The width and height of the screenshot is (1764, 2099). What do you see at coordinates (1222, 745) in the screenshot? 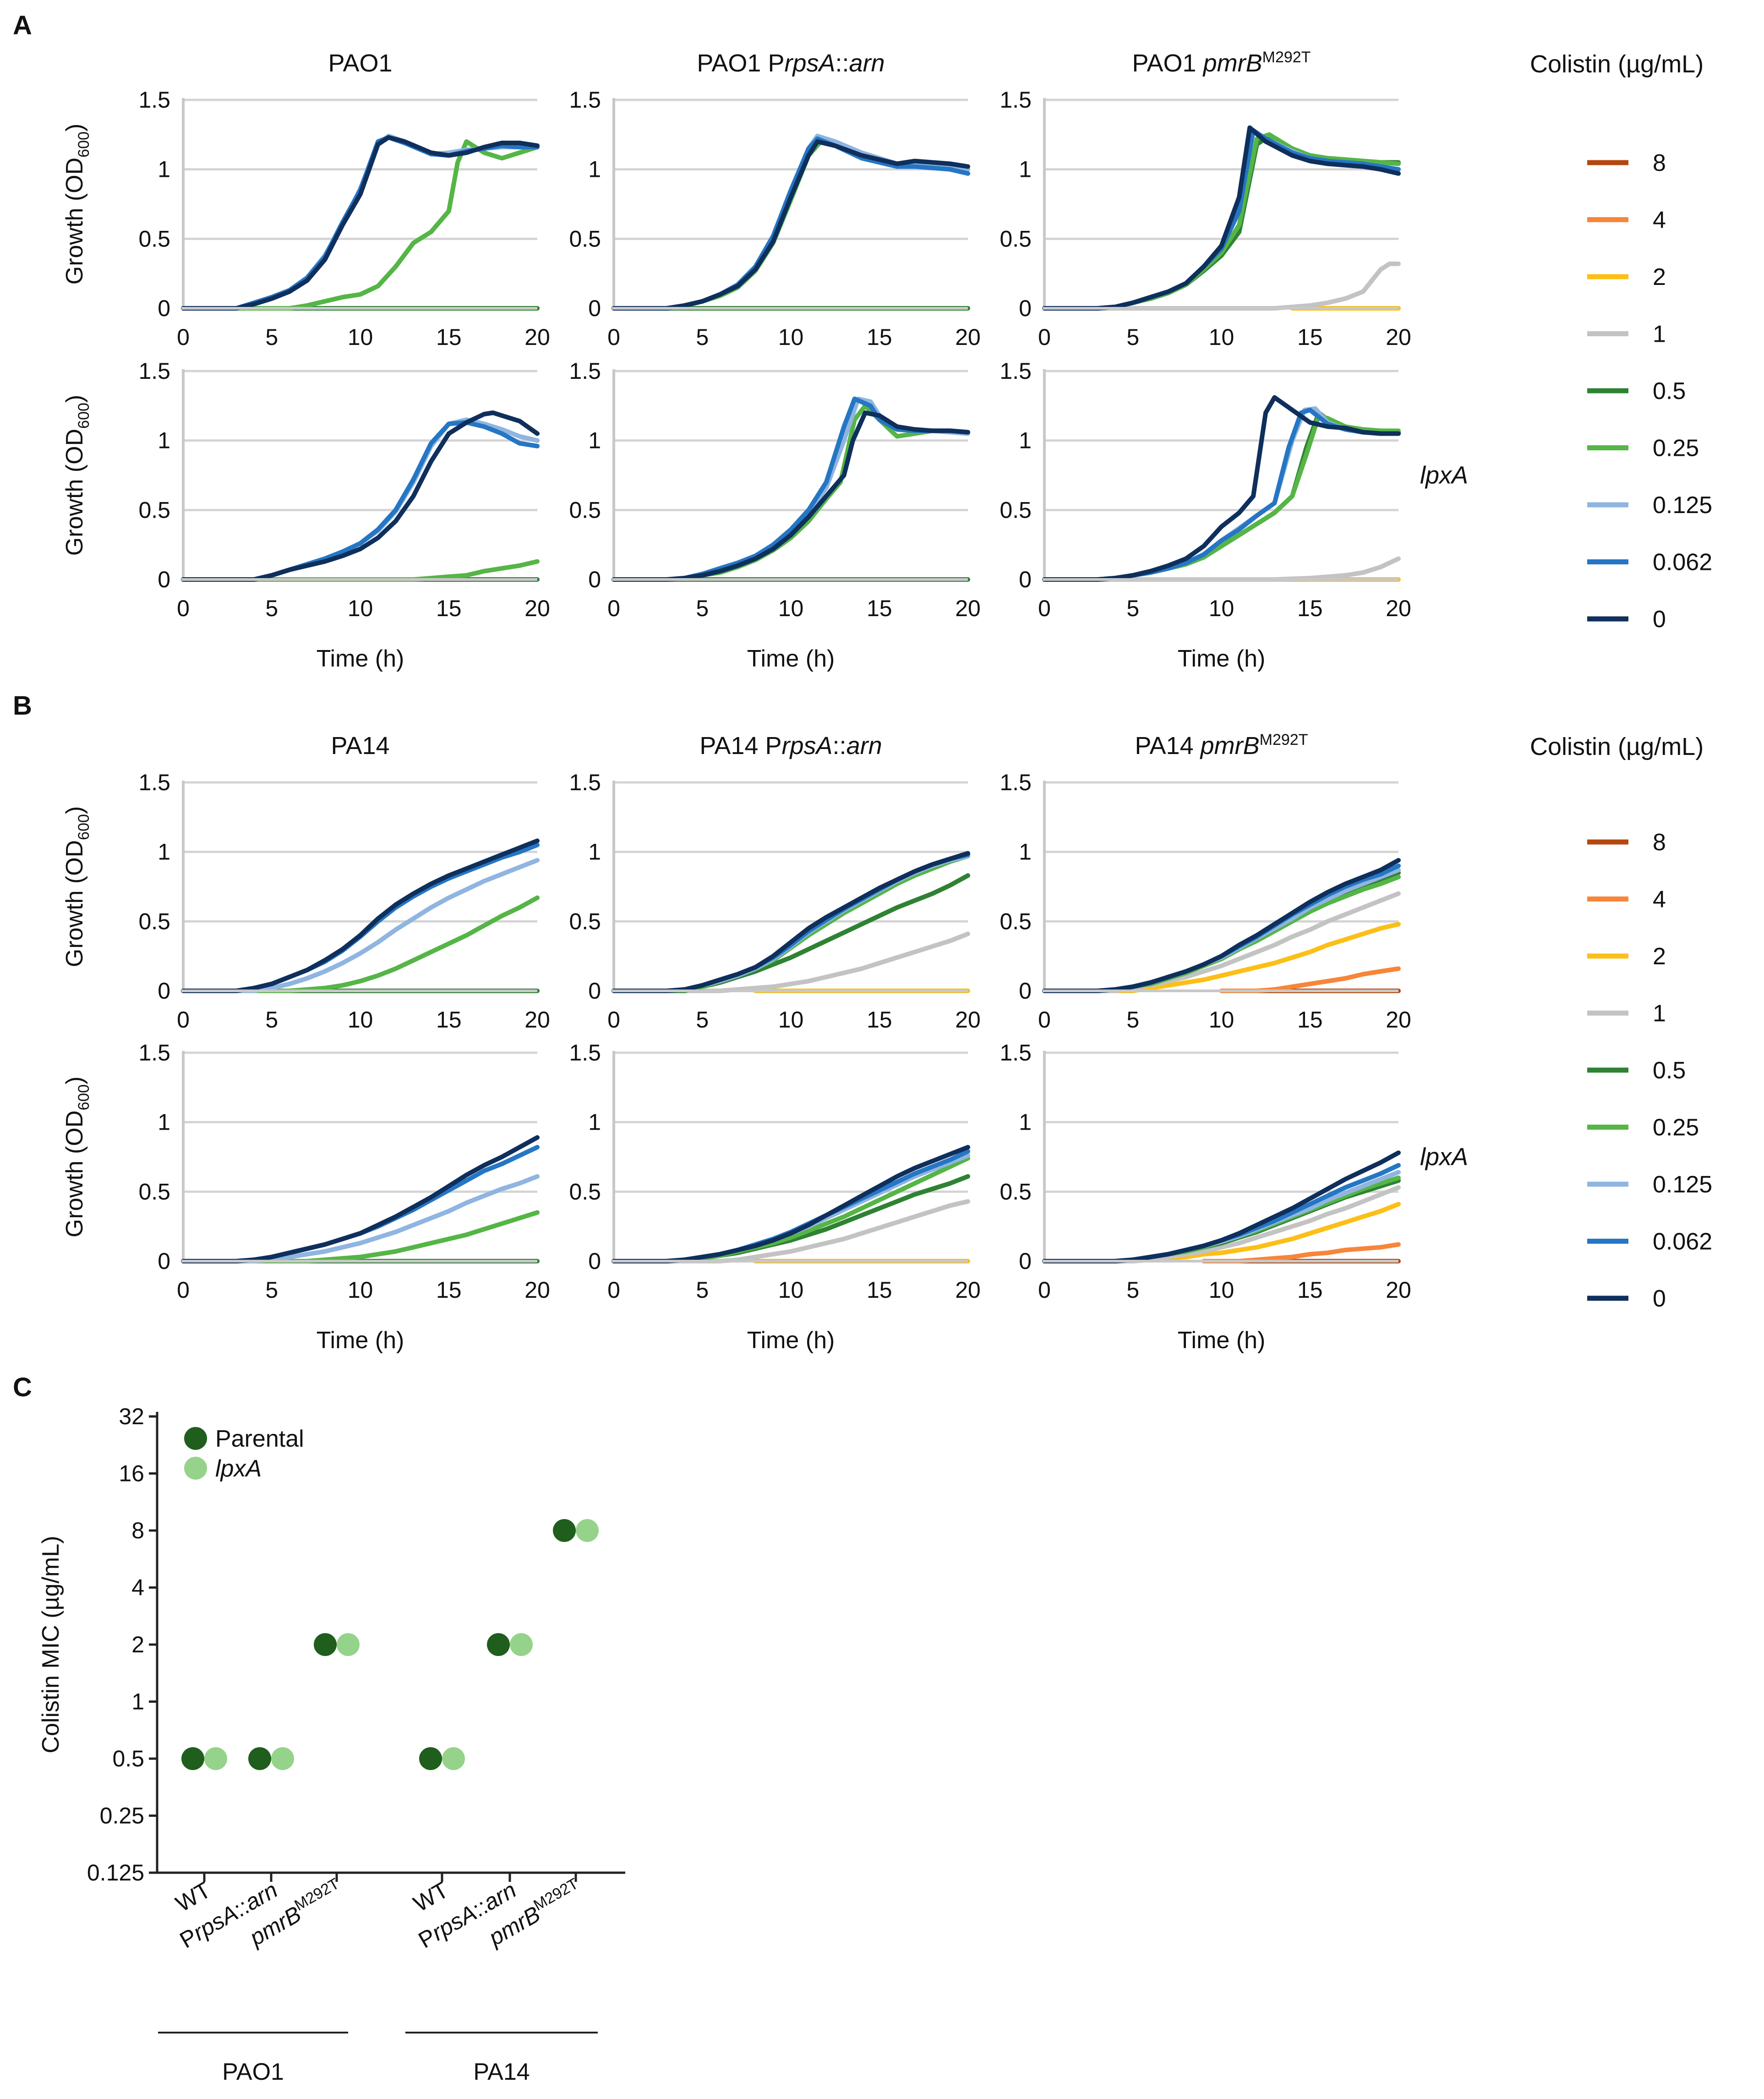
I see `column-title-b-2: PA14 pmrBM292T` at bounding box center [1222, 745].